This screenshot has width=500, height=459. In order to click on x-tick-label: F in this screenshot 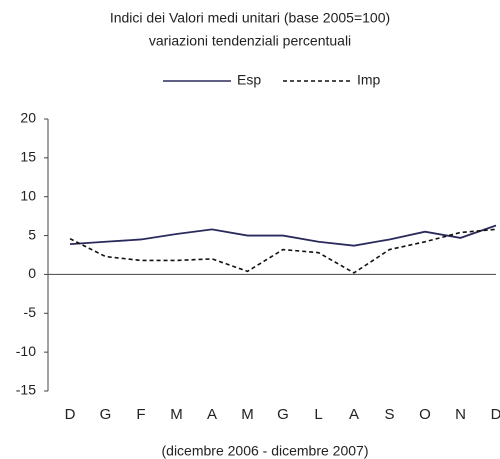, I will do `click(140, 414)`.